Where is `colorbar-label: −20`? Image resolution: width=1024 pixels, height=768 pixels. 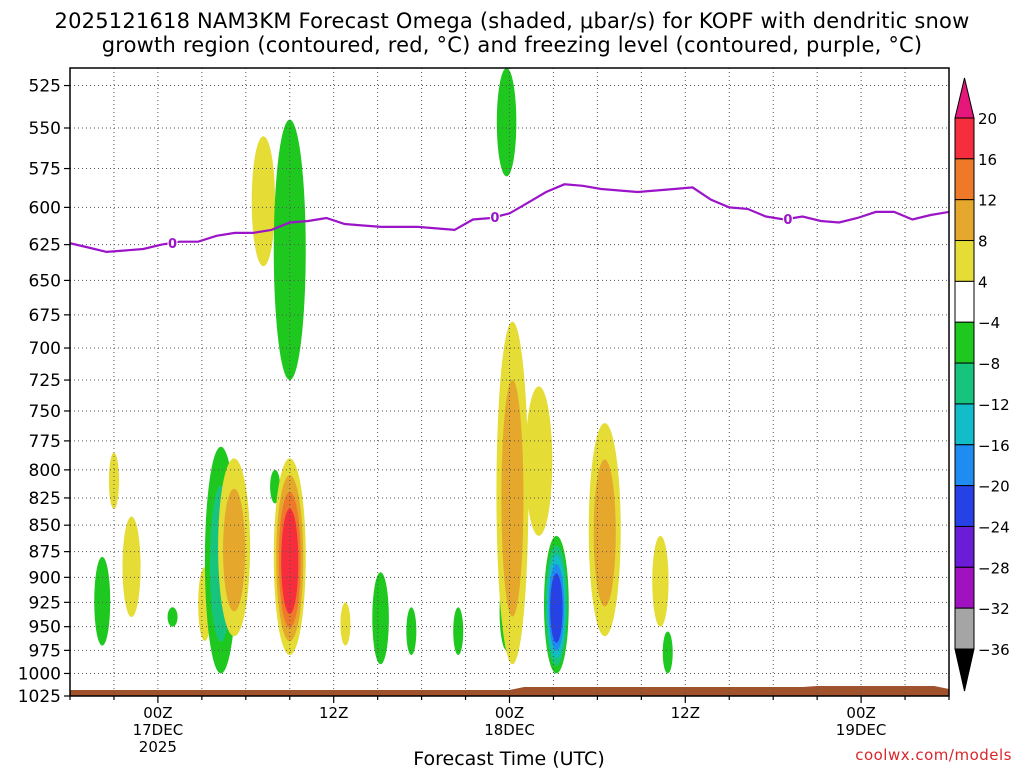 colorbar-label: −20 is located at coordinates (994, 487).